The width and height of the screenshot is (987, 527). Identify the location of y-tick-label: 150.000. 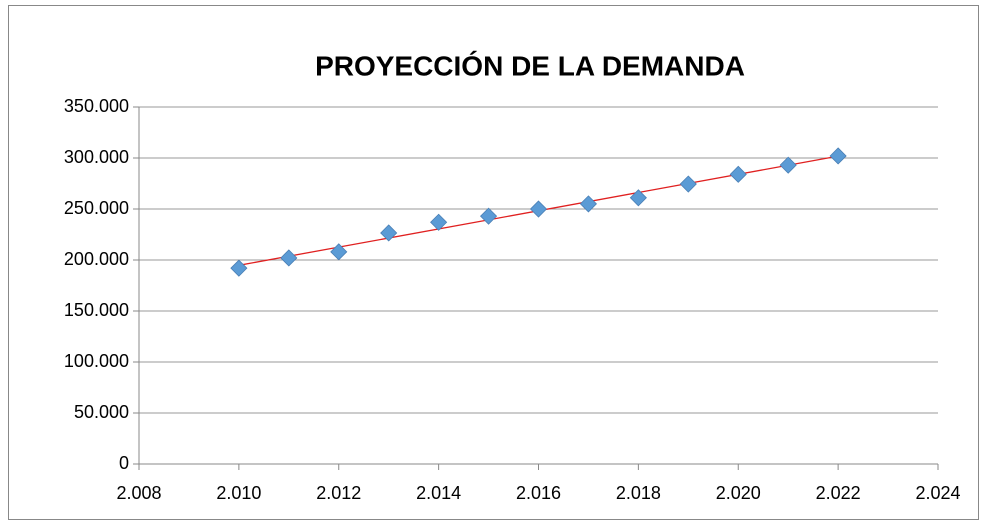
(96, 310).